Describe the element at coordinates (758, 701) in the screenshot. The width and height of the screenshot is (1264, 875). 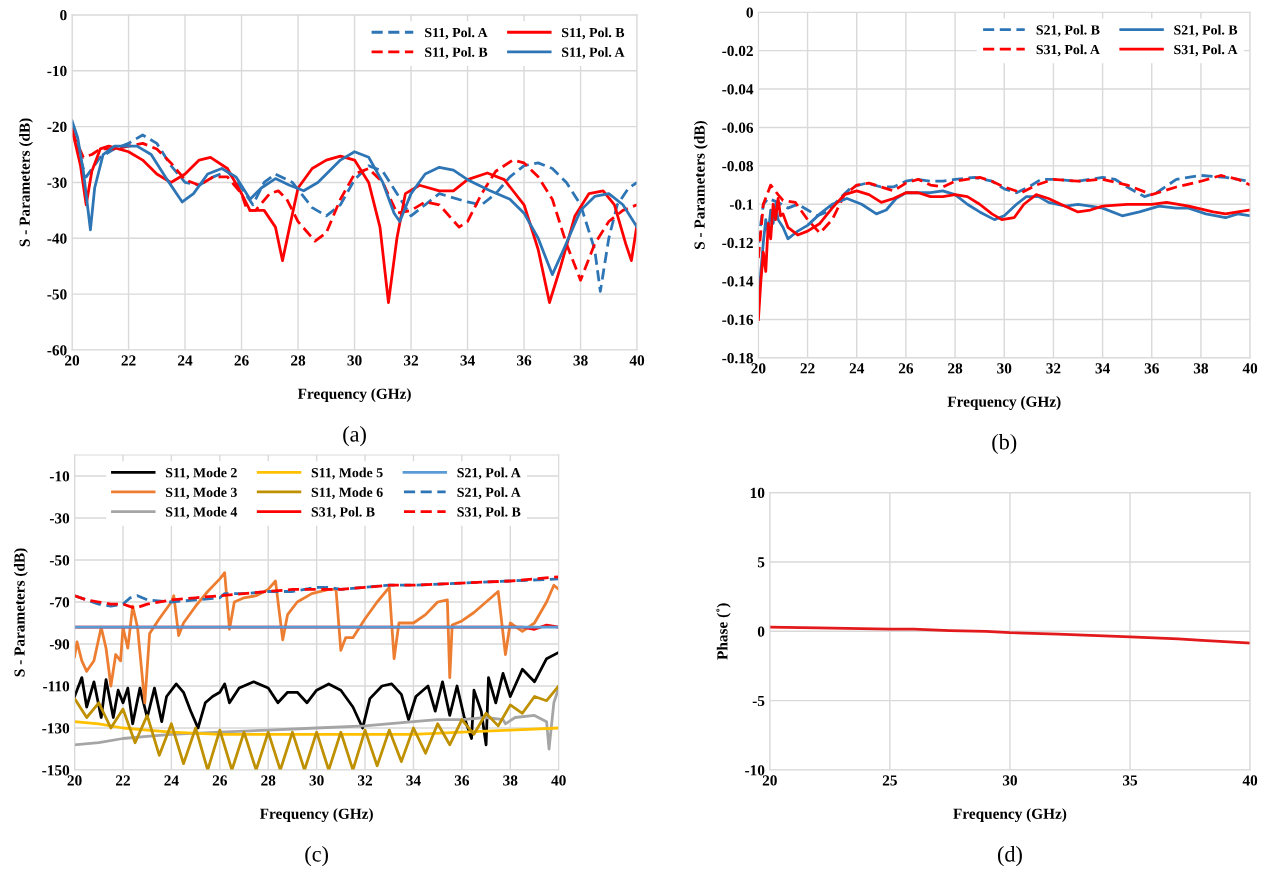
I see `y-tick-label: -5` at that location.